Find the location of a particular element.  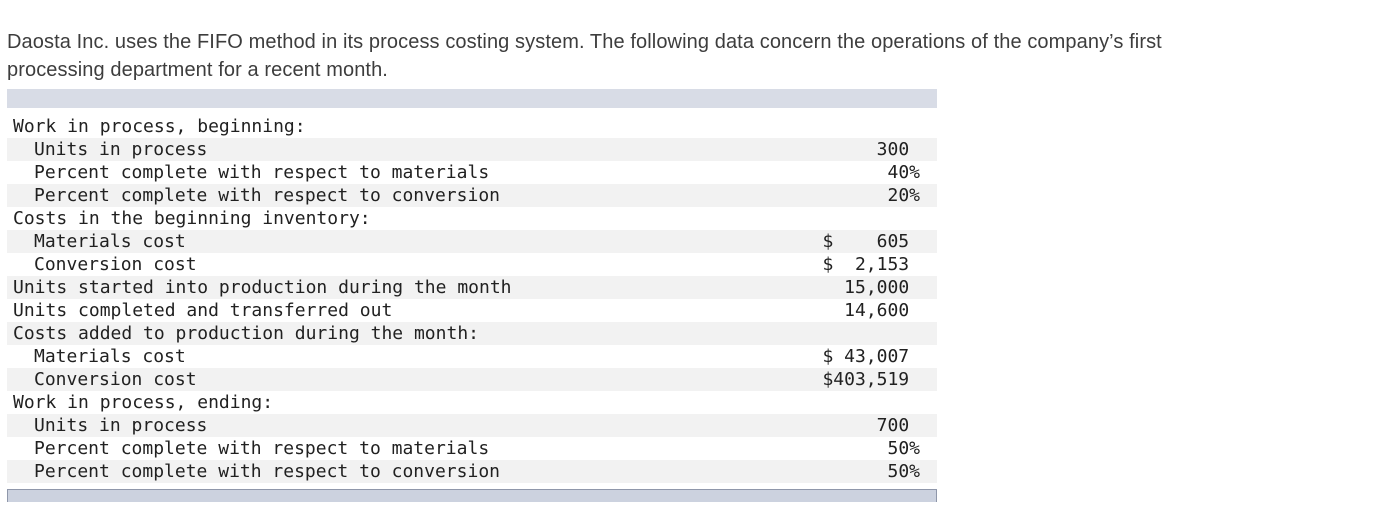

row-value: $ 43,007 is located at coordinates (871, 356).